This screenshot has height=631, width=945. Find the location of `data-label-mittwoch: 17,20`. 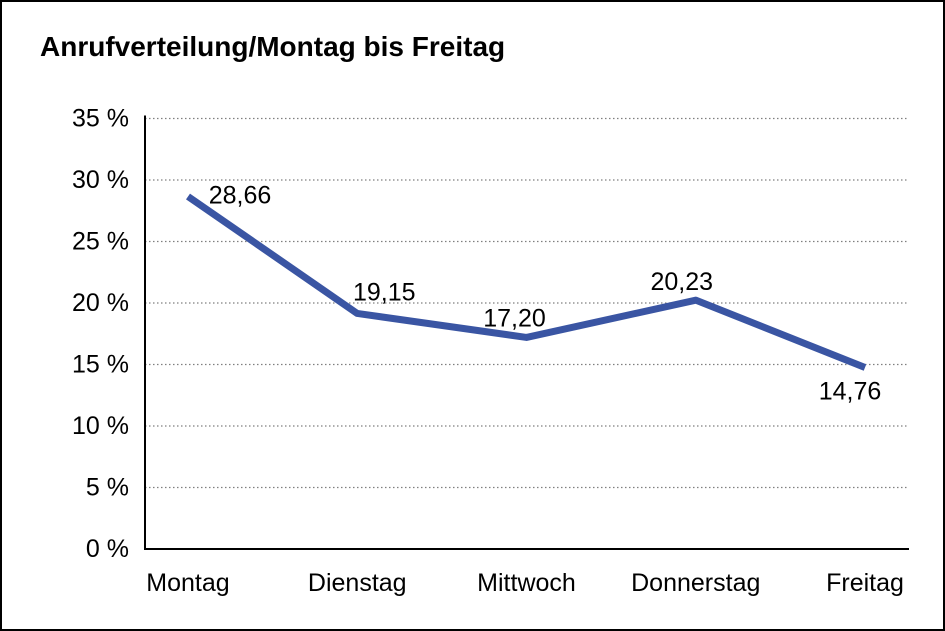

data-label-mittwoch: 17,20 is located at coordinates (514, 318).